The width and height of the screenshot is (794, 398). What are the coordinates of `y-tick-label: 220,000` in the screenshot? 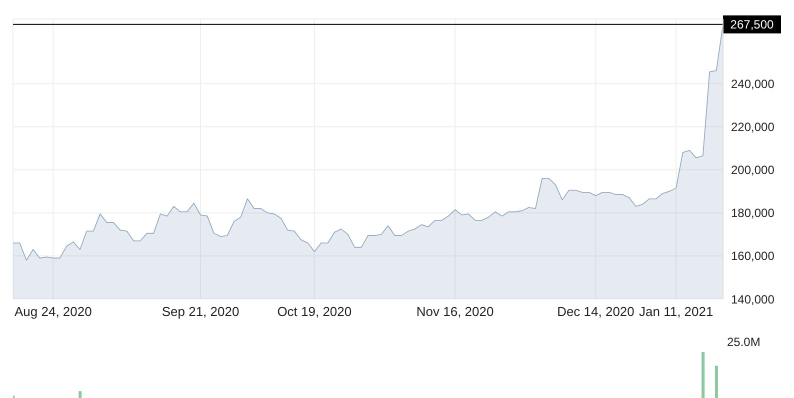 It's located at (753, 127).